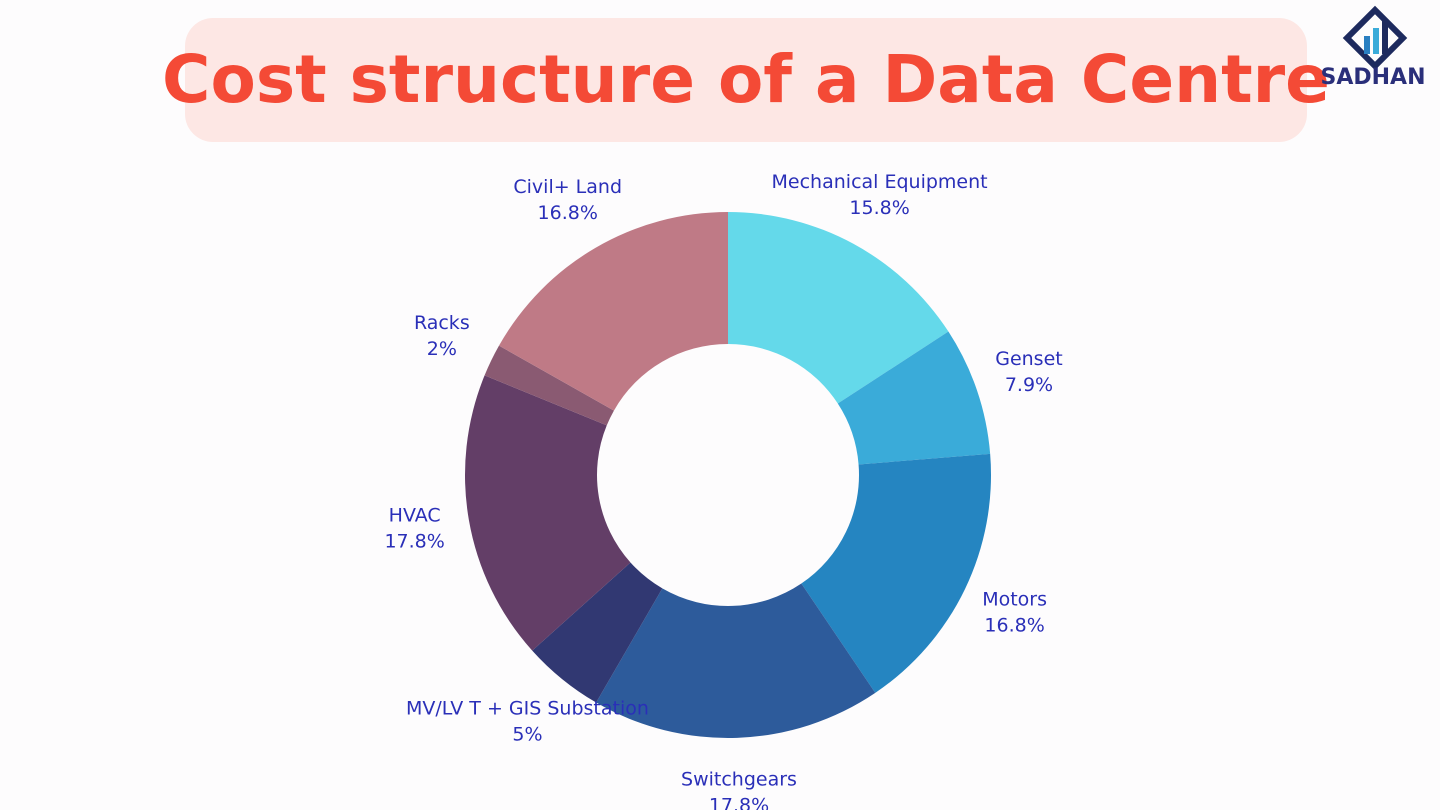  I want to click on slice-label: MV/LV T + GIS Substation, so click(527, 708).